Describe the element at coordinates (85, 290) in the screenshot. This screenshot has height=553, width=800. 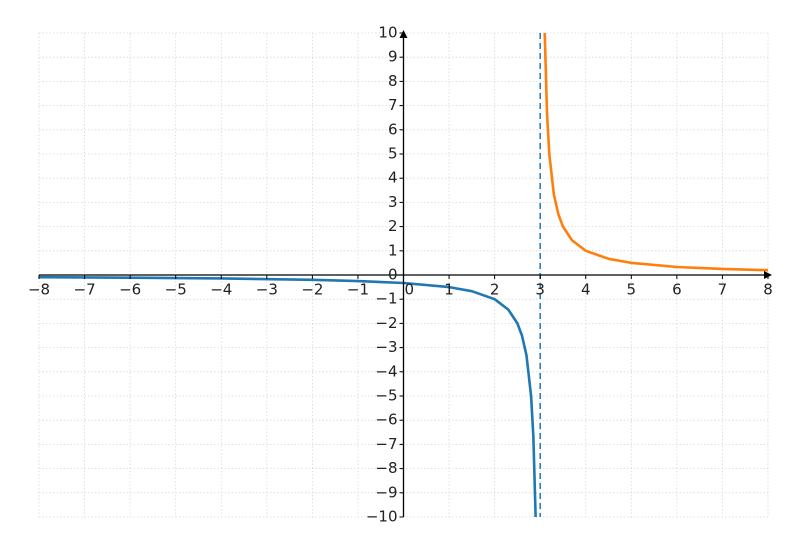
I see `x-tick-label: −7` at that location.